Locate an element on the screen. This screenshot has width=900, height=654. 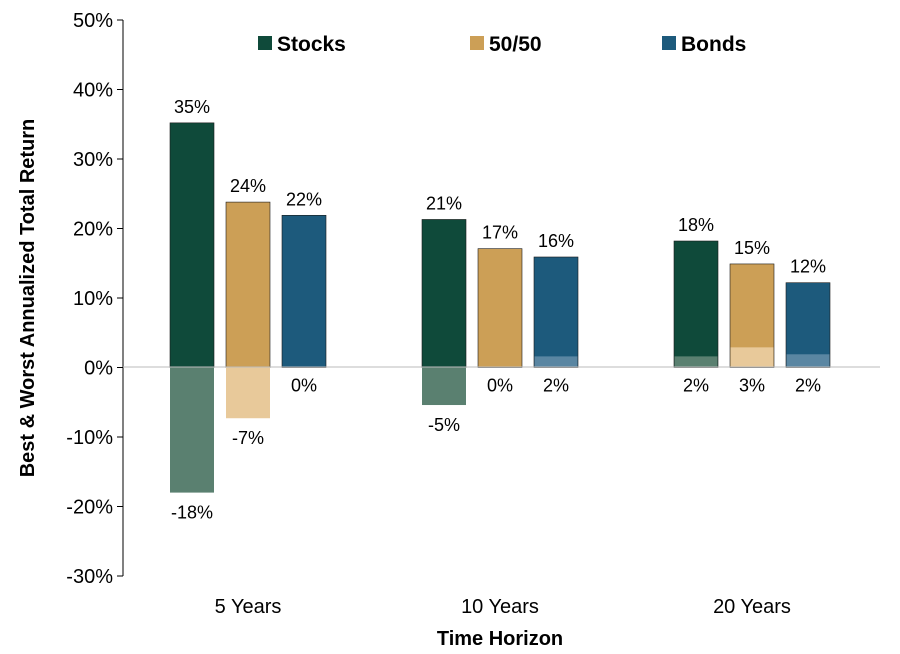
x-category-label: 20 Years is located at coordinates (752, 607).